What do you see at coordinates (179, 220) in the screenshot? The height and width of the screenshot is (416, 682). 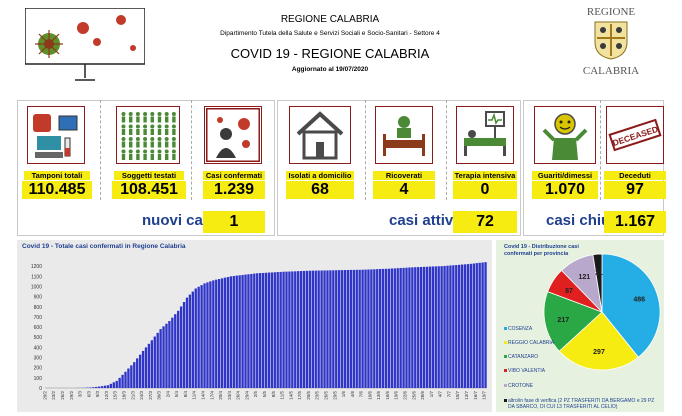 I see `new-cases-label: nuovi casi` at bounding box center [179, 220].